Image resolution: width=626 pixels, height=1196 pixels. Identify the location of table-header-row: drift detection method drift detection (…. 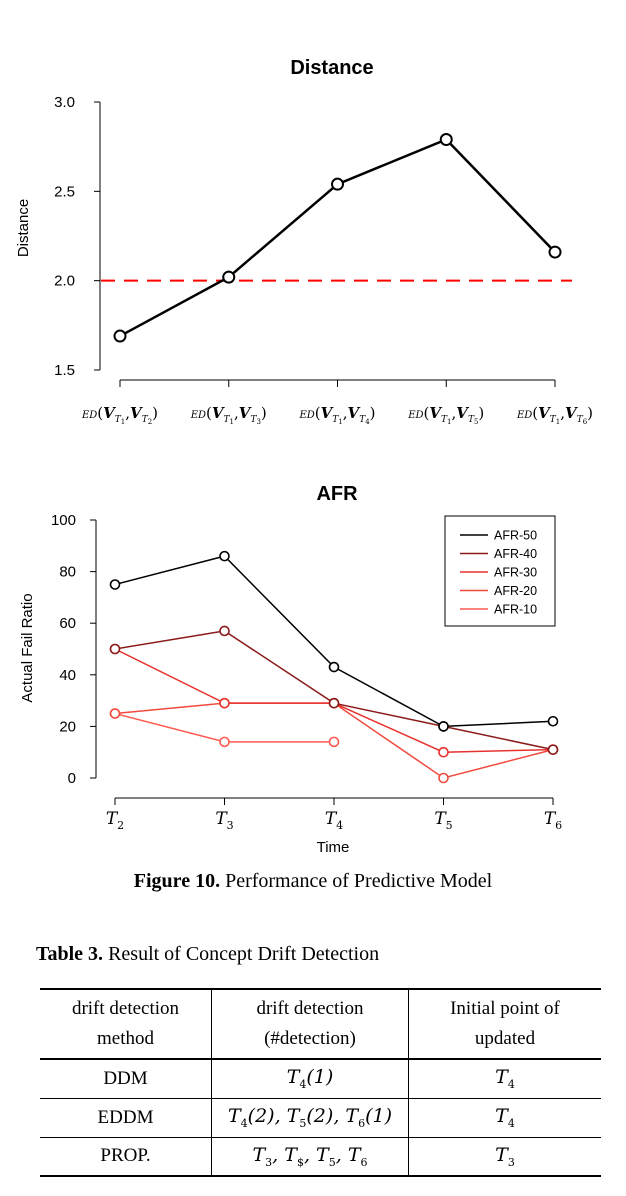
(320, 1024).